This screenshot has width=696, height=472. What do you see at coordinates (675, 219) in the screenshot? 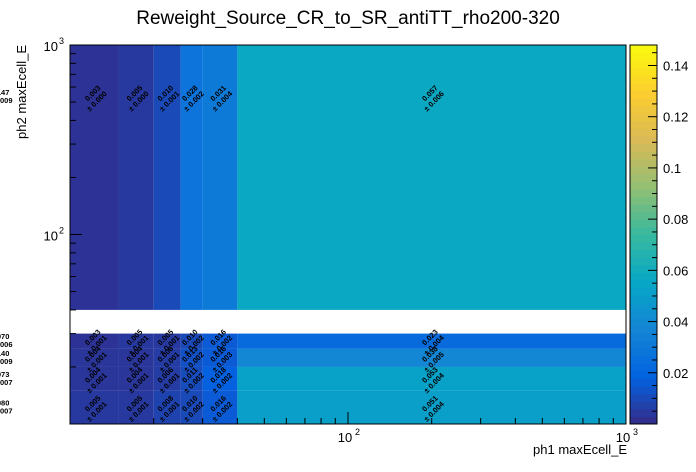
I see `palette-tick-label: 0.08` at bounding box center [675, 219].